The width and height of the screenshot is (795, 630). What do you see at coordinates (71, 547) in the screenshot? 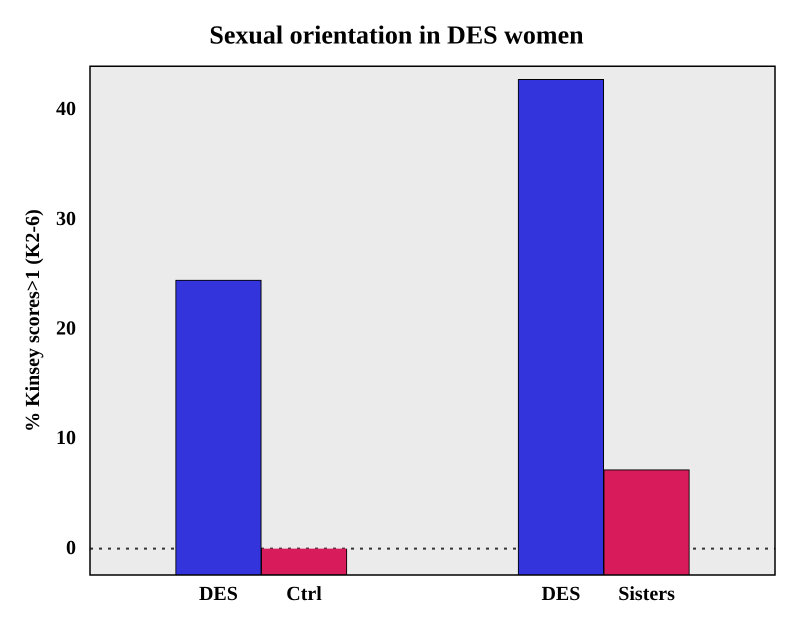
I see `y-tick-label: 0` at bounding box center [71, 547].